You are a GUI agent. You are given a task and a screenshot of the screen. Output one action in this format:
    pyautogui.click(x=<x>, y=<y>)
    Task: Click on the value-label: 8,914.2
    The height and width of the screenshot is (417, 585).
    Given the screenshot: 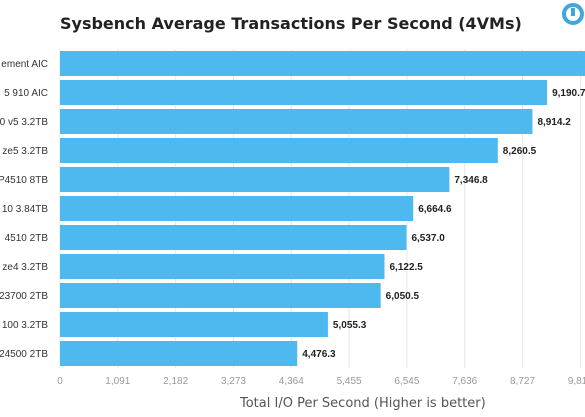 What is the action you would take?
    pyautogui.click(x=554, y=122)
    